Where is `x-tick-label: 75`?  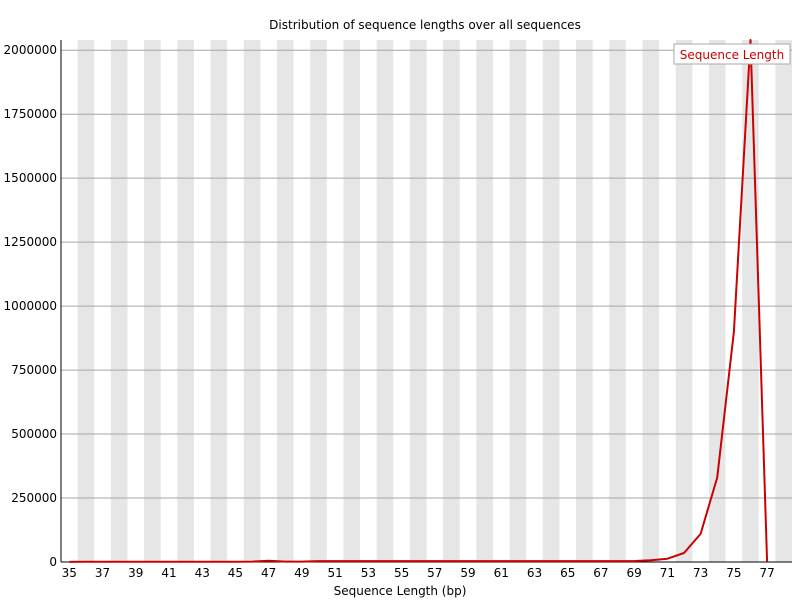 x-tick-label: 75 is located at coordinates (733, 573).